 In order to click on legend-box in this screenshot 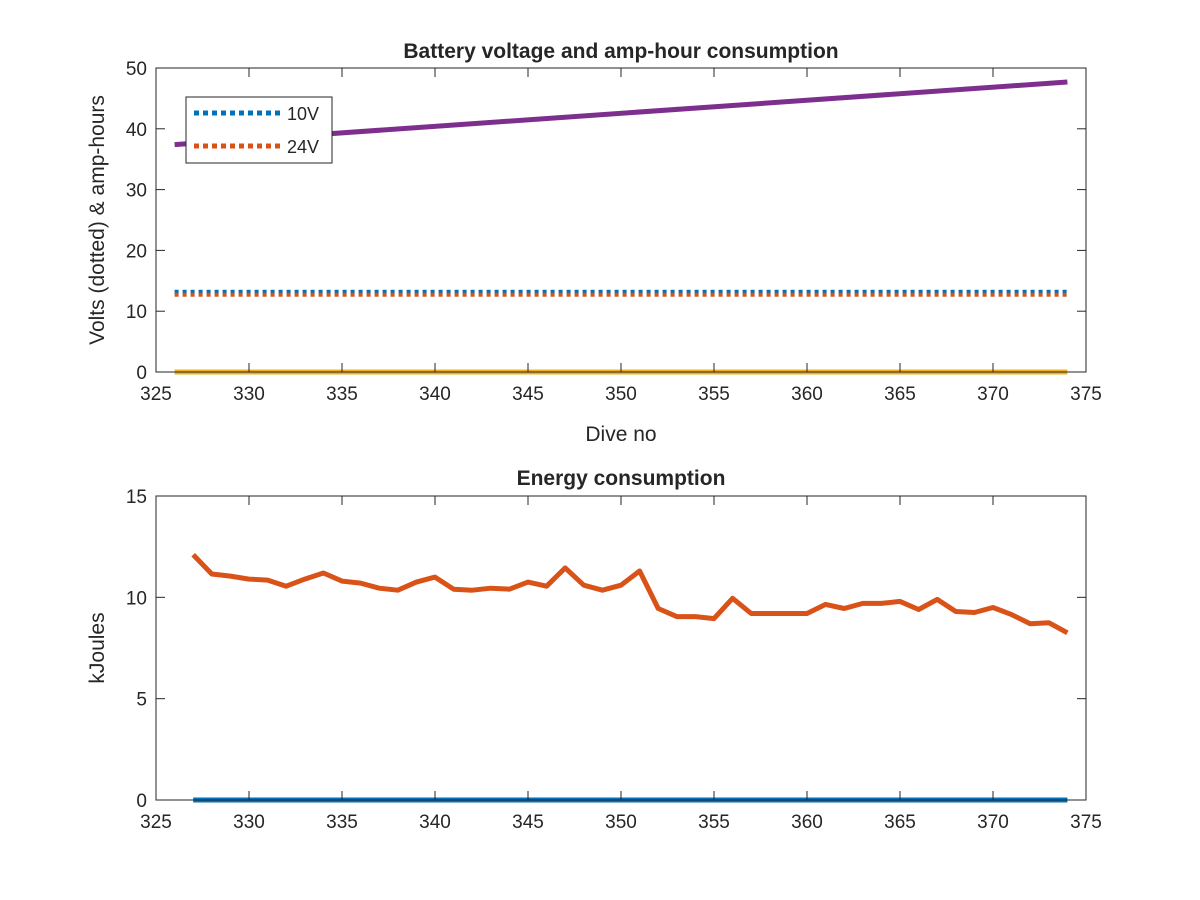, I will do `click(259, 130)`.